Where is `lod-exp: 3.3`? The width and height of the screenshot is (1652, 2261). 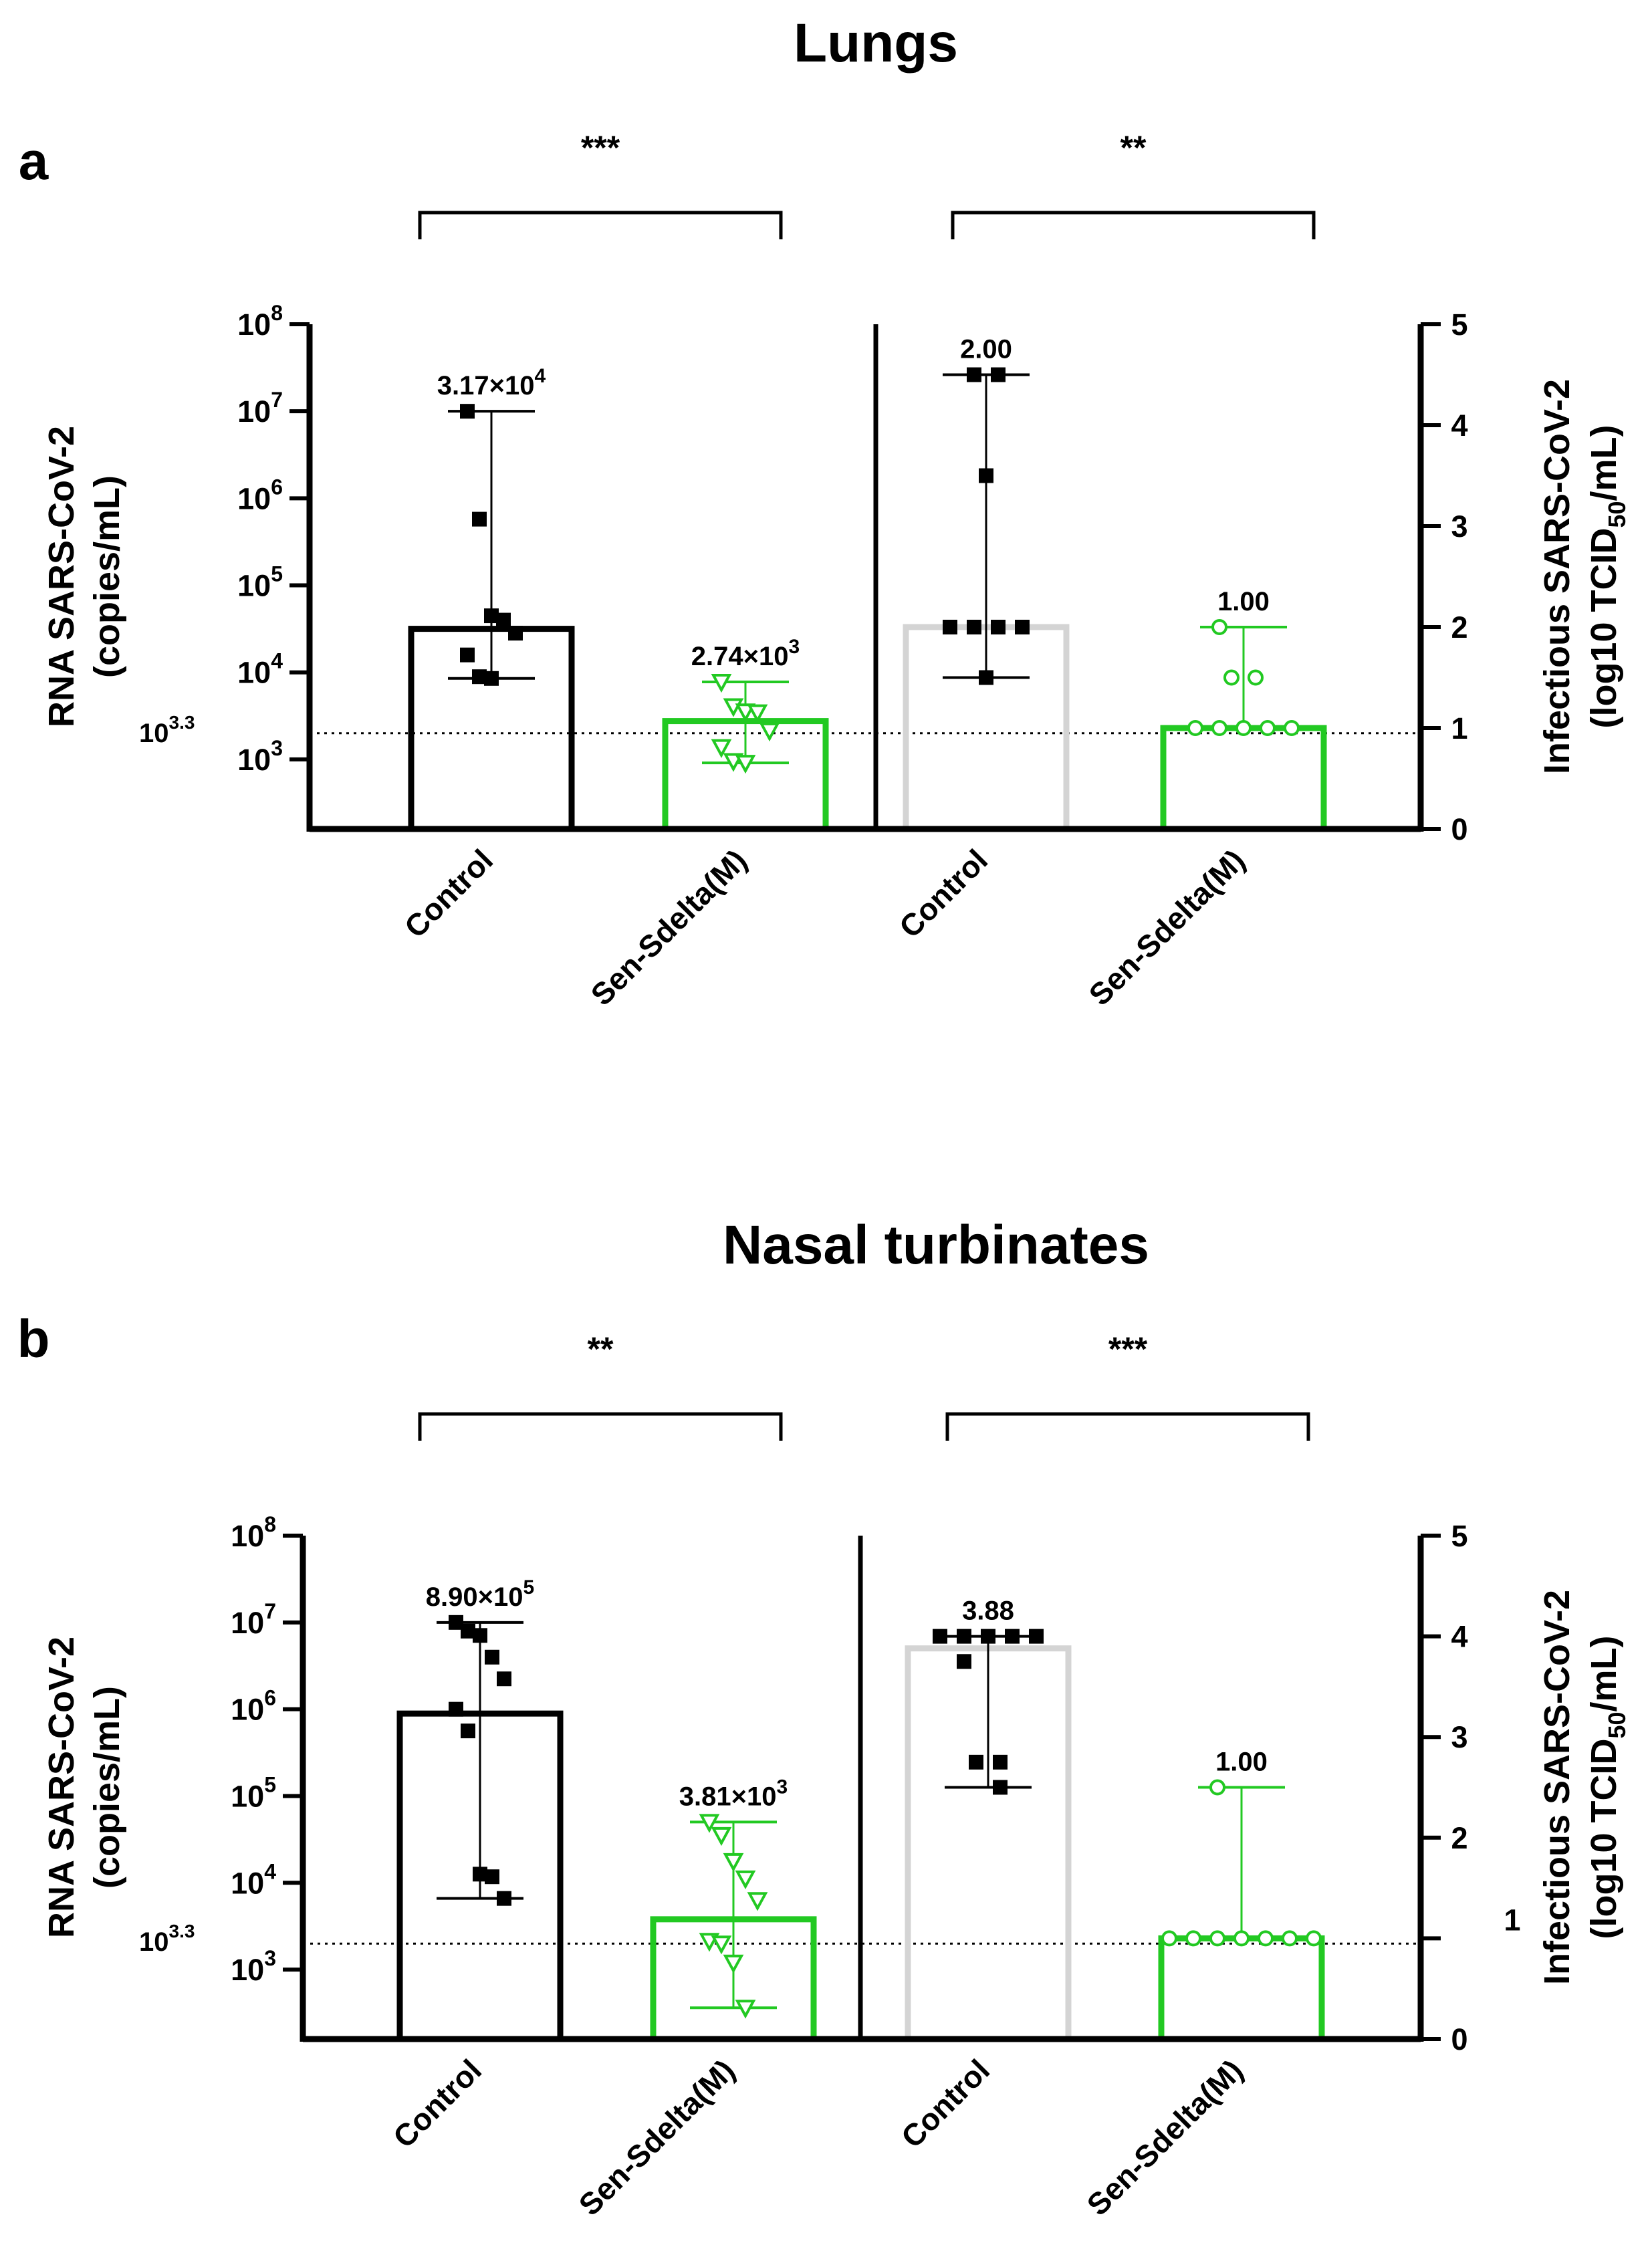 lod-exp: 3.3 is located at coordinates (182, 1931).